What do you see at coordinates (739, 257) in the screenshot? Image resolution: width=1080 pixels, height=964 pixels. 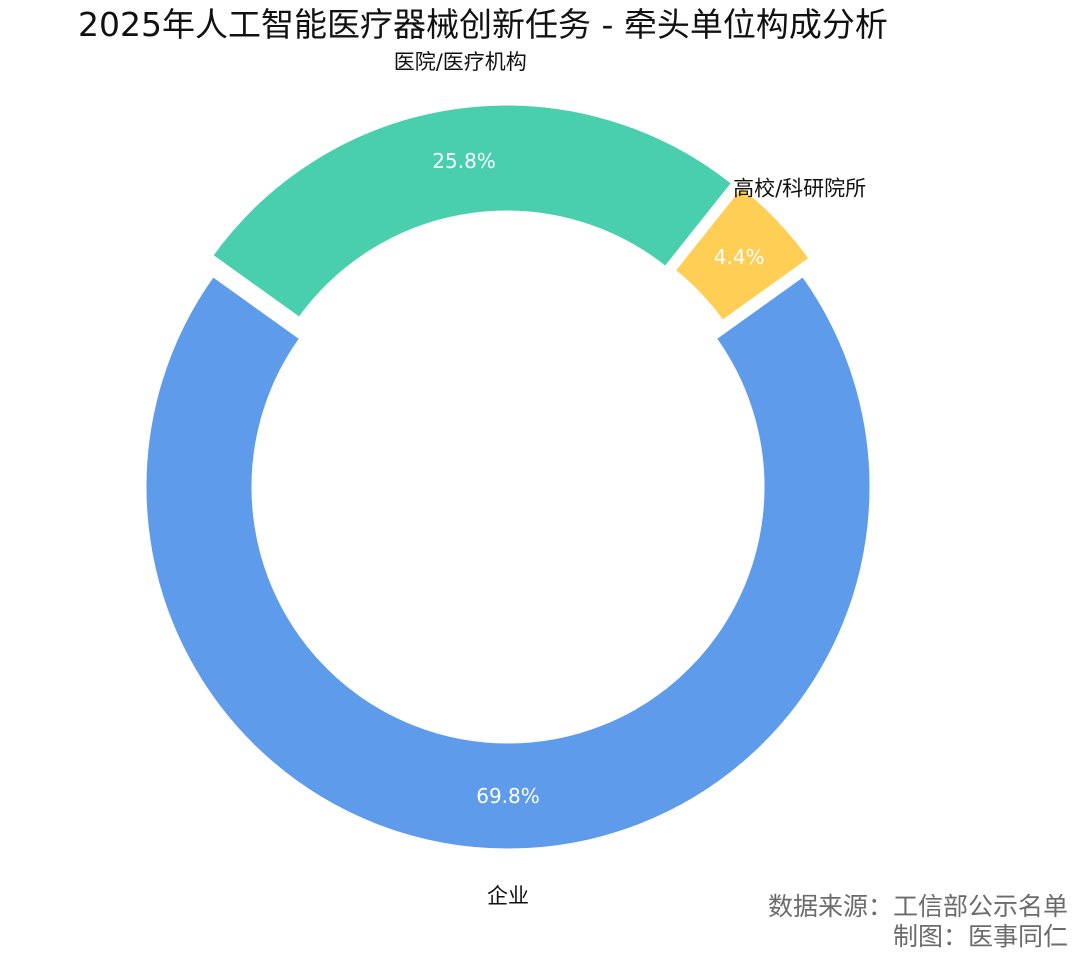 I see `value-label-university: 4.4%` at bounding box center [739, 257].